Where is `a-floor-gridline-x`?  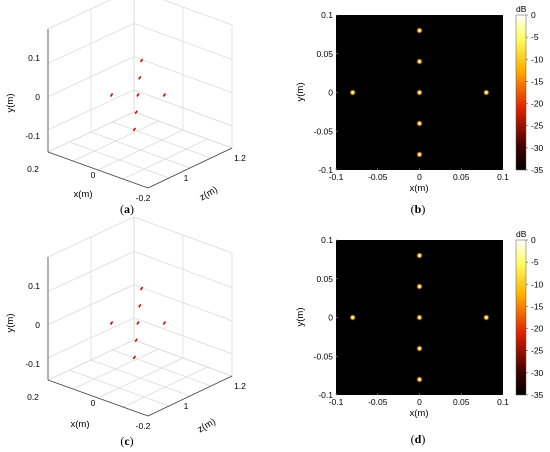
a-floor-gridline-x is located at coordinates (165, 159).